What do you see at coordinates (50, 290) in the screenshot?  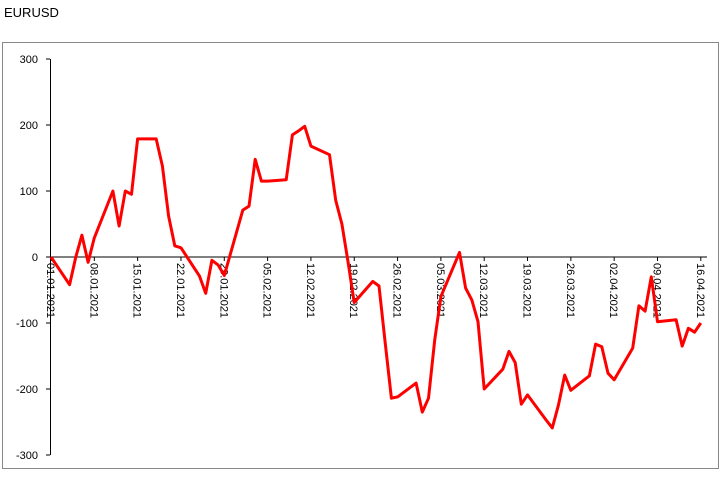 I see `x-tick-label: 01.01.2021` at bounding box center [50, 290].